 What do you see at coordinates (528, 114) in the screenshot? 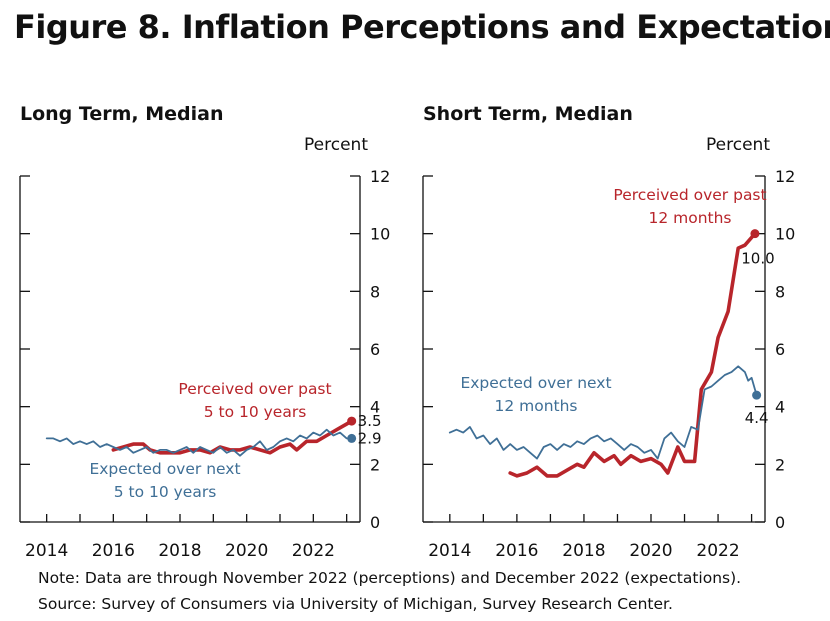
I see `panel-title: Short Term, Median` at bounding box center [528, 114].